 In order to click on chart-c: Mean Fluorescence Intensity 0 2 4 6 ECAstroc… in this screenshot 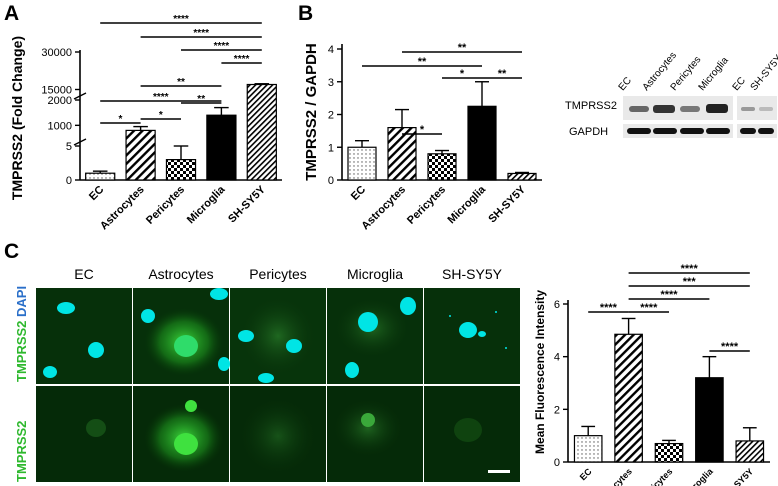, I will do `click(651, 374)`.